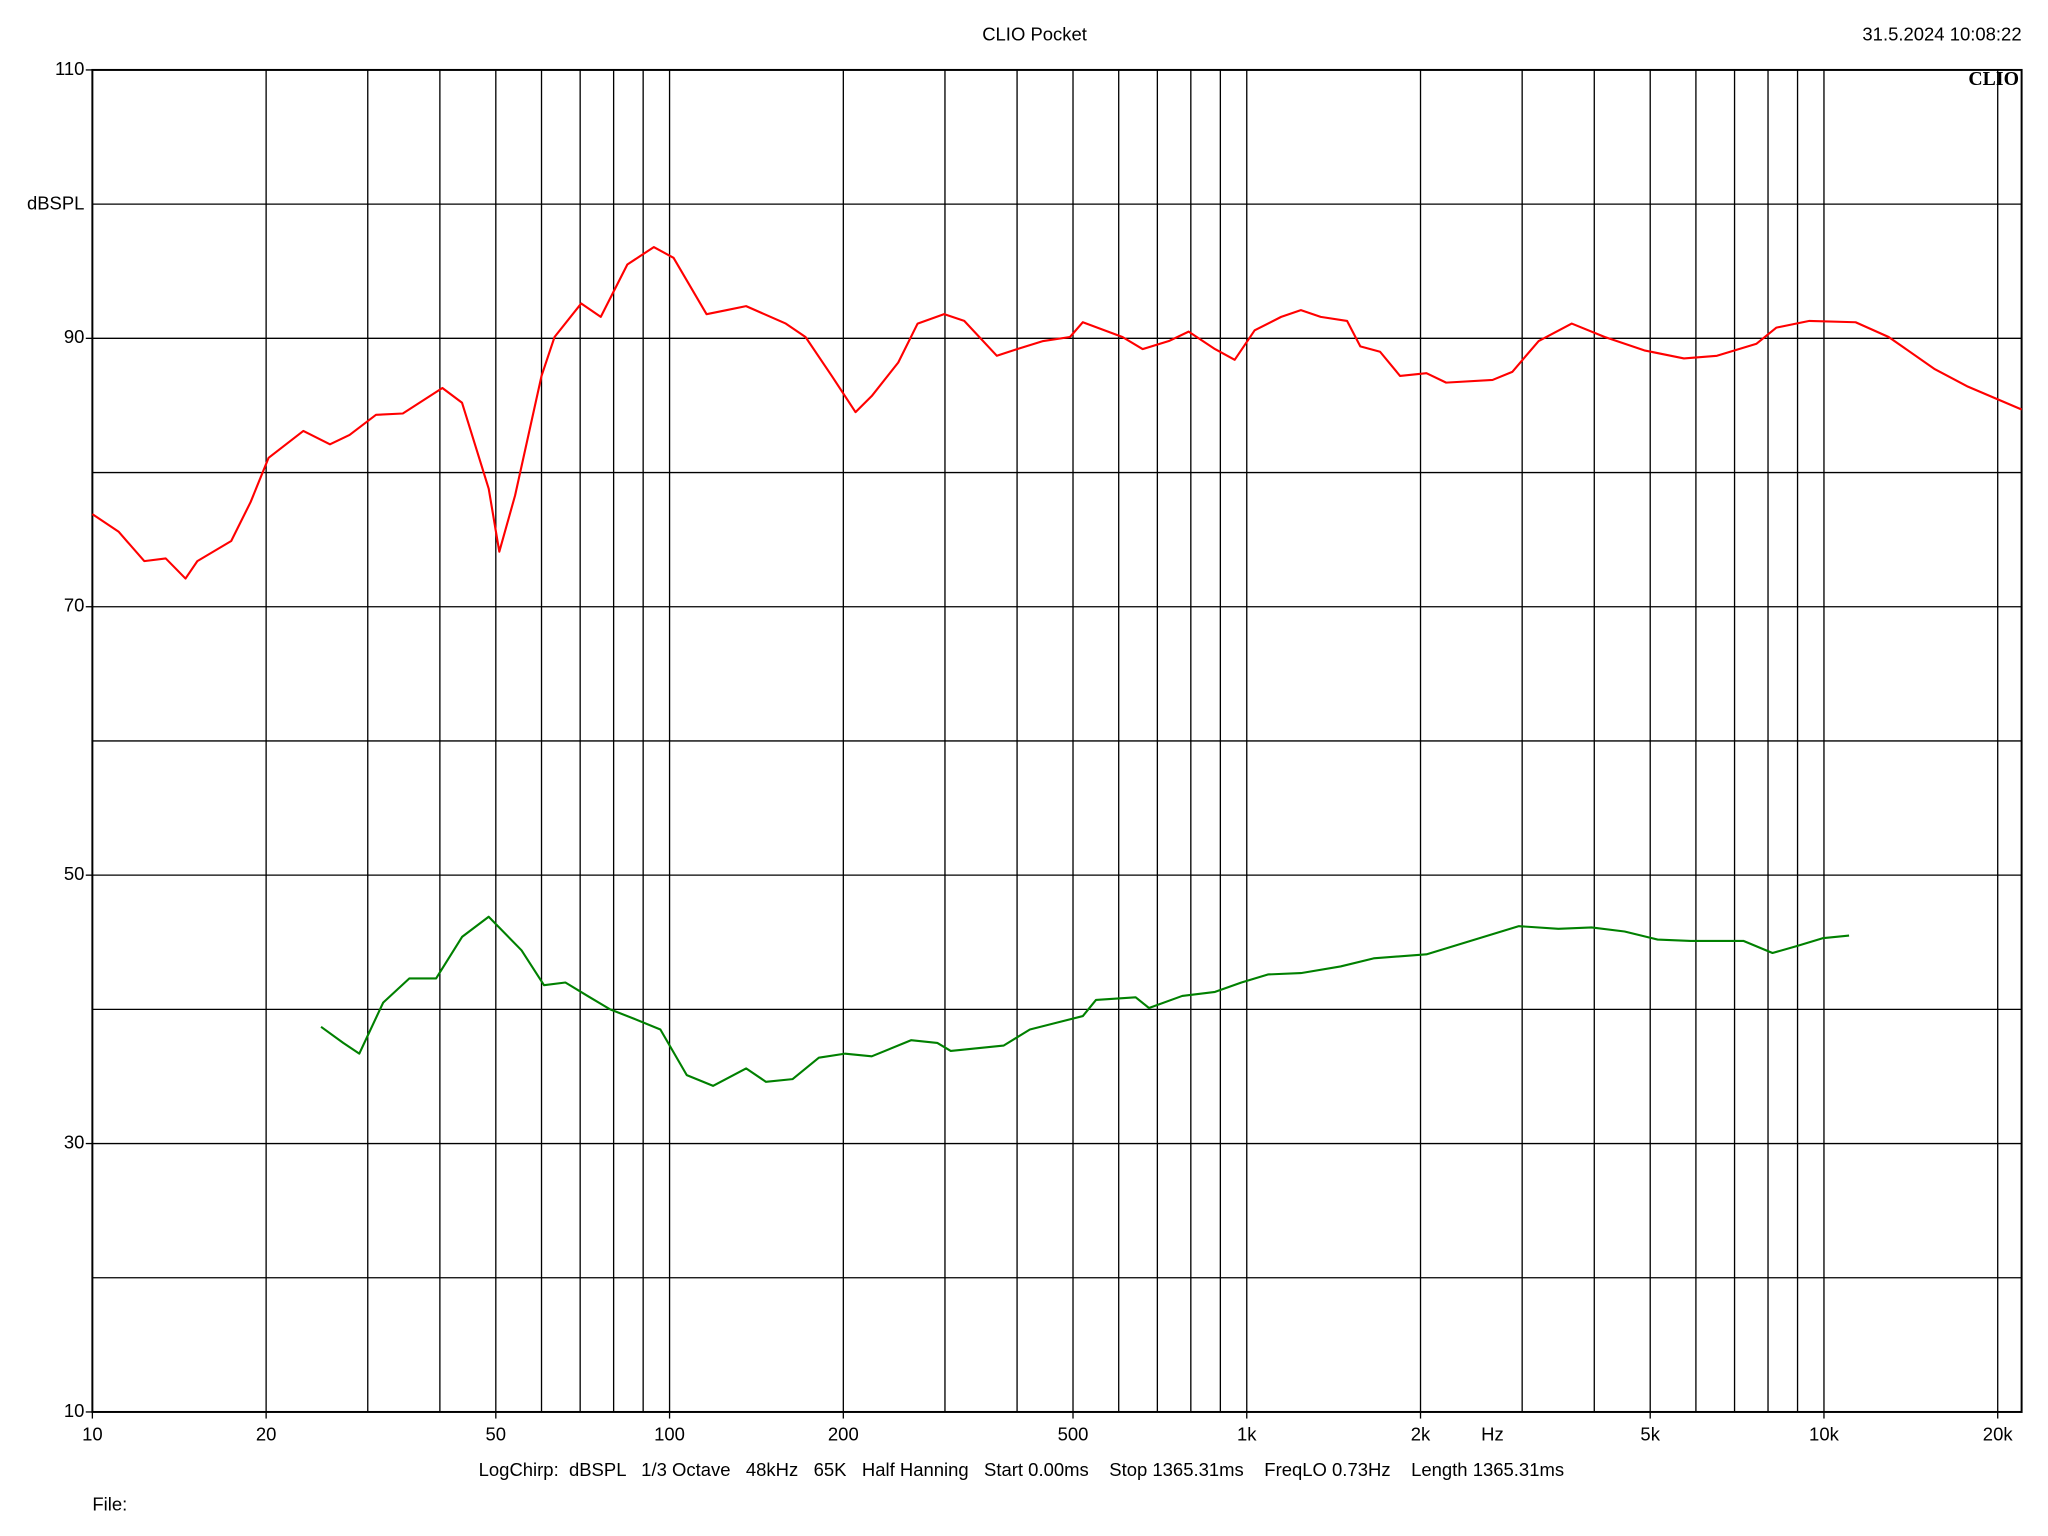 Image resolution: width=2048 pixels, height=1536 pixels. What do you see at coordinates (74, 1410) in the screenshot?
I see `y-tick-label: 10` at bounding box center [74, 1410].